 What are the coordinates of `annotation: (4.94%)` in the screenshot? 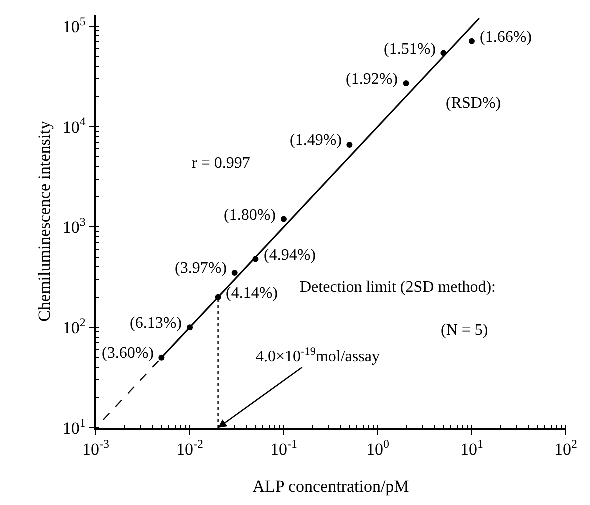 It's located at (290, 255).